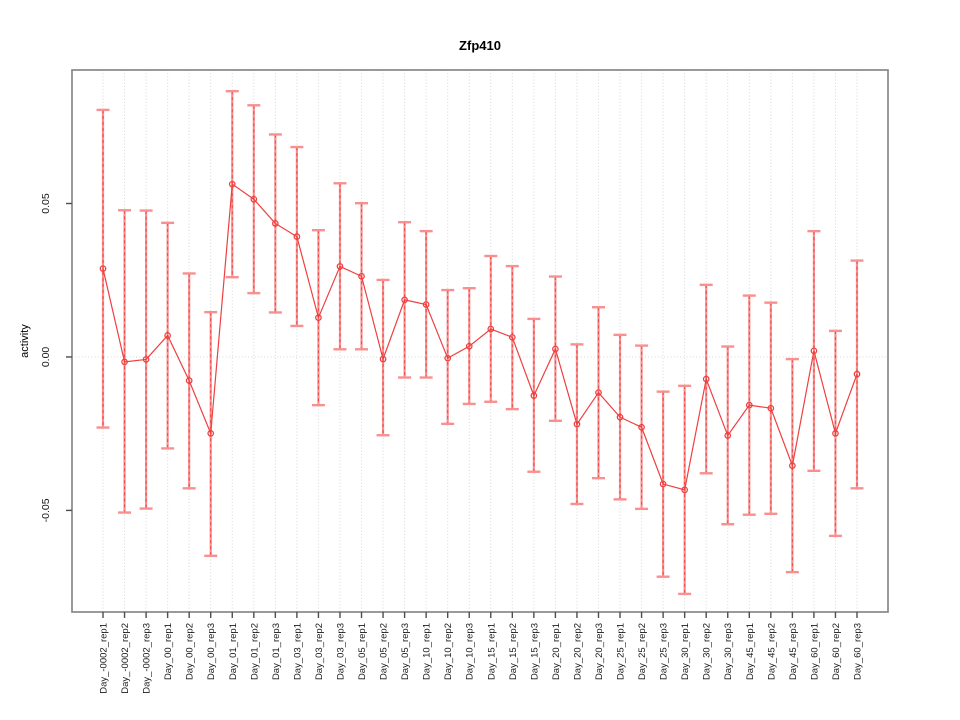  What do you see at coordinates (362, 651) in the screenshot?
I see `x-tick-label: Day_05_rep1` at bounding box center [362, 651].